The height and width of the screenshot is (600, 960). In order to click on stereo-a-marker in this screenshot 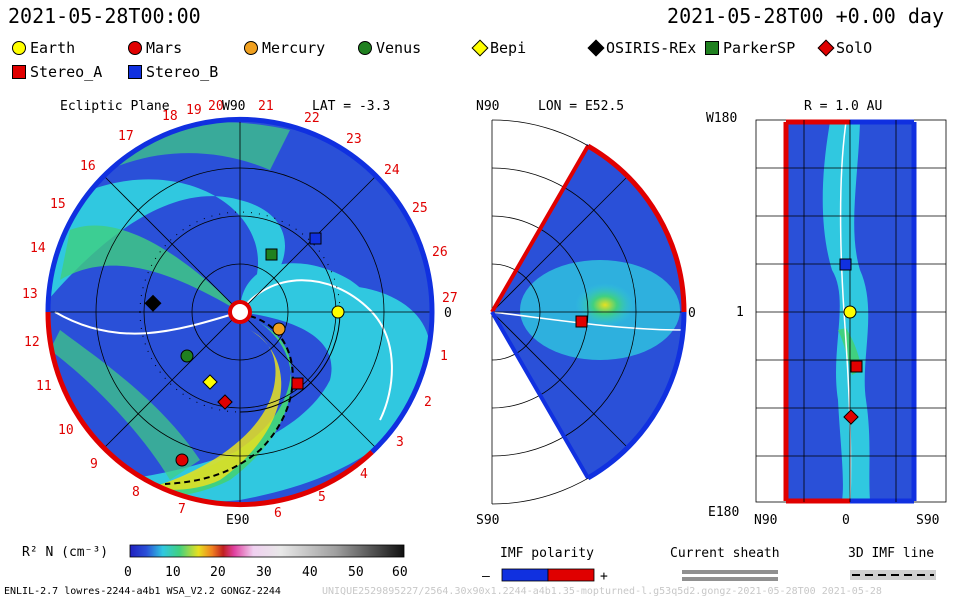, I will do `click(297, 383)`.